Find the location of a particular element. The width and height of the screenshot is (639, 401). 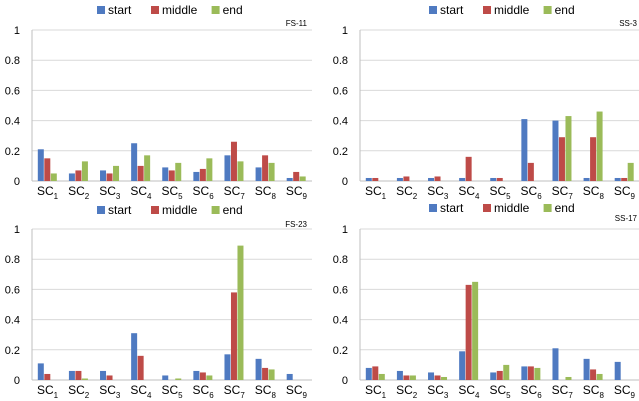

y-tick-label: 1 is located at coordinates (17, 31).